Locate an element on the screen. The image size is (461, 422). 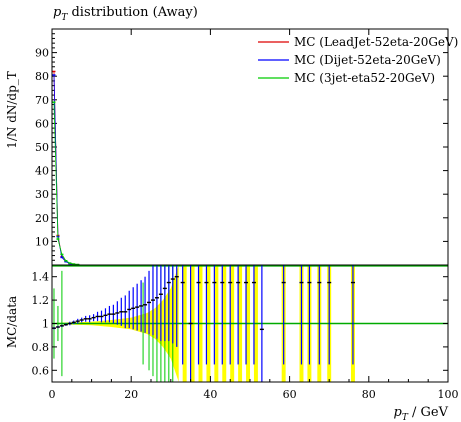
main-y-tick-label: 10 is located at coordinates (42, 241).